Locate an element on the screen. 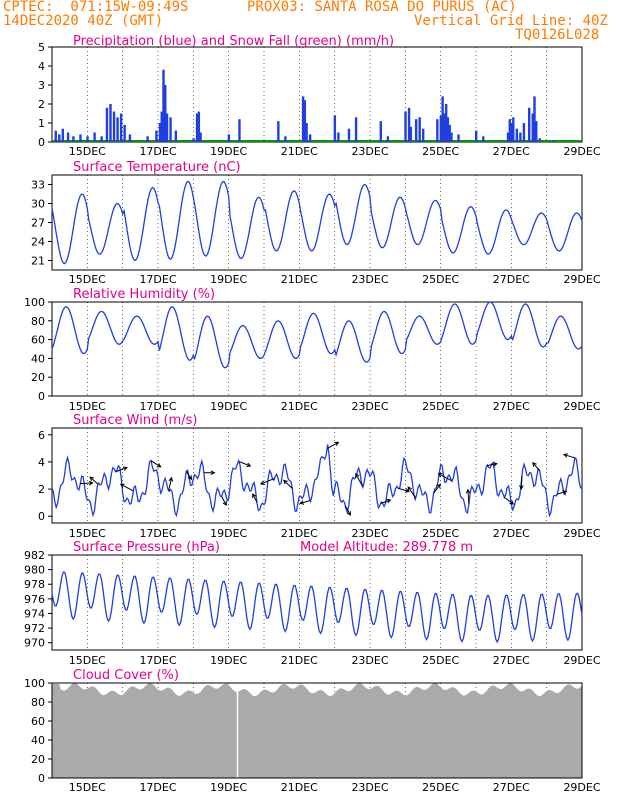 This screenshot has width=618, height=800. header-station-name: PROX03: SANTA ROSA DO PURUS (AC) is located at coordinates (382, 7).